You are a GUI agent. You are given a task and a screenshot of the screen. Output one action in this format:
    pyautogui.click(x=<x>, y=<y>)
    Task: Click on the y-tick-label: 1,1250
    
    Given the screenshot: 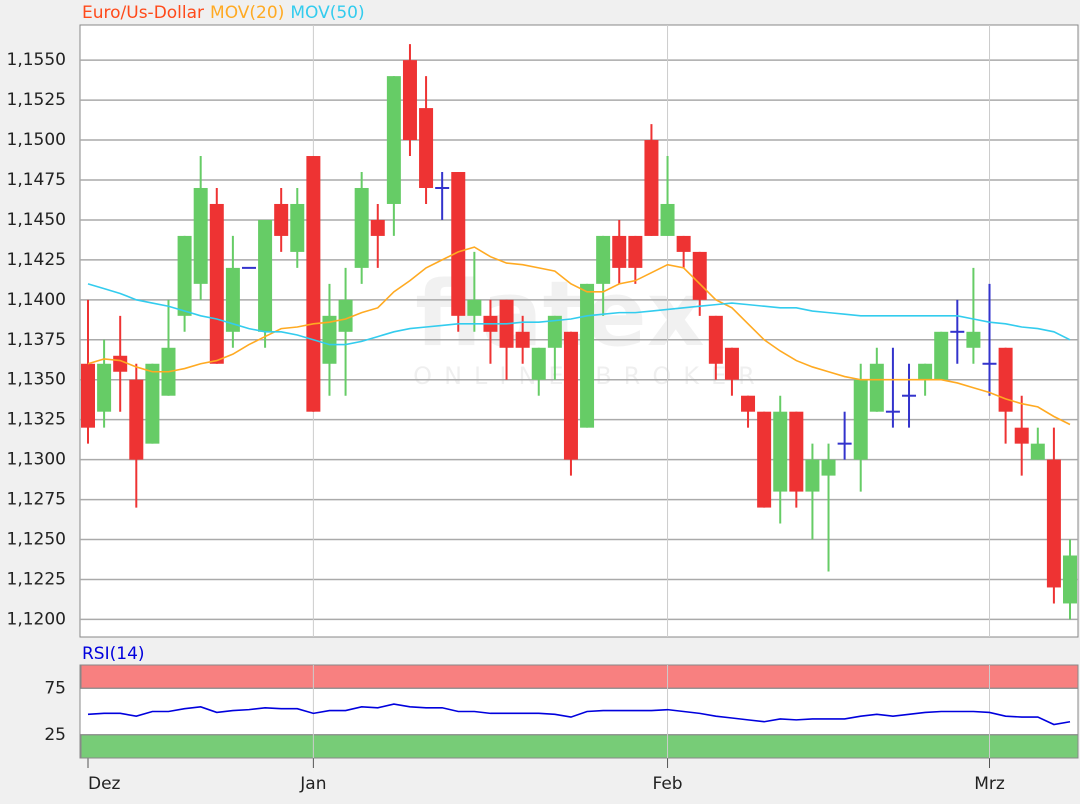 What is the action you would take?
    pyautogui.click(x=36, y=540)
    